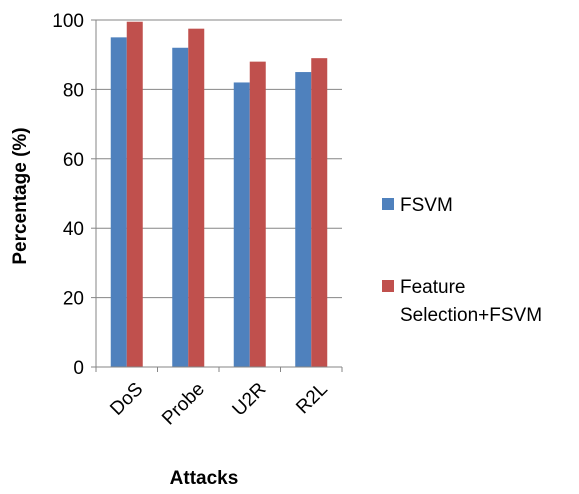 This screenshot has height=494, width=579. What do you see at coordinates (73, 229) in the screenshot?
I see `y-tick-label: 40` at bounding box center [73, 229].